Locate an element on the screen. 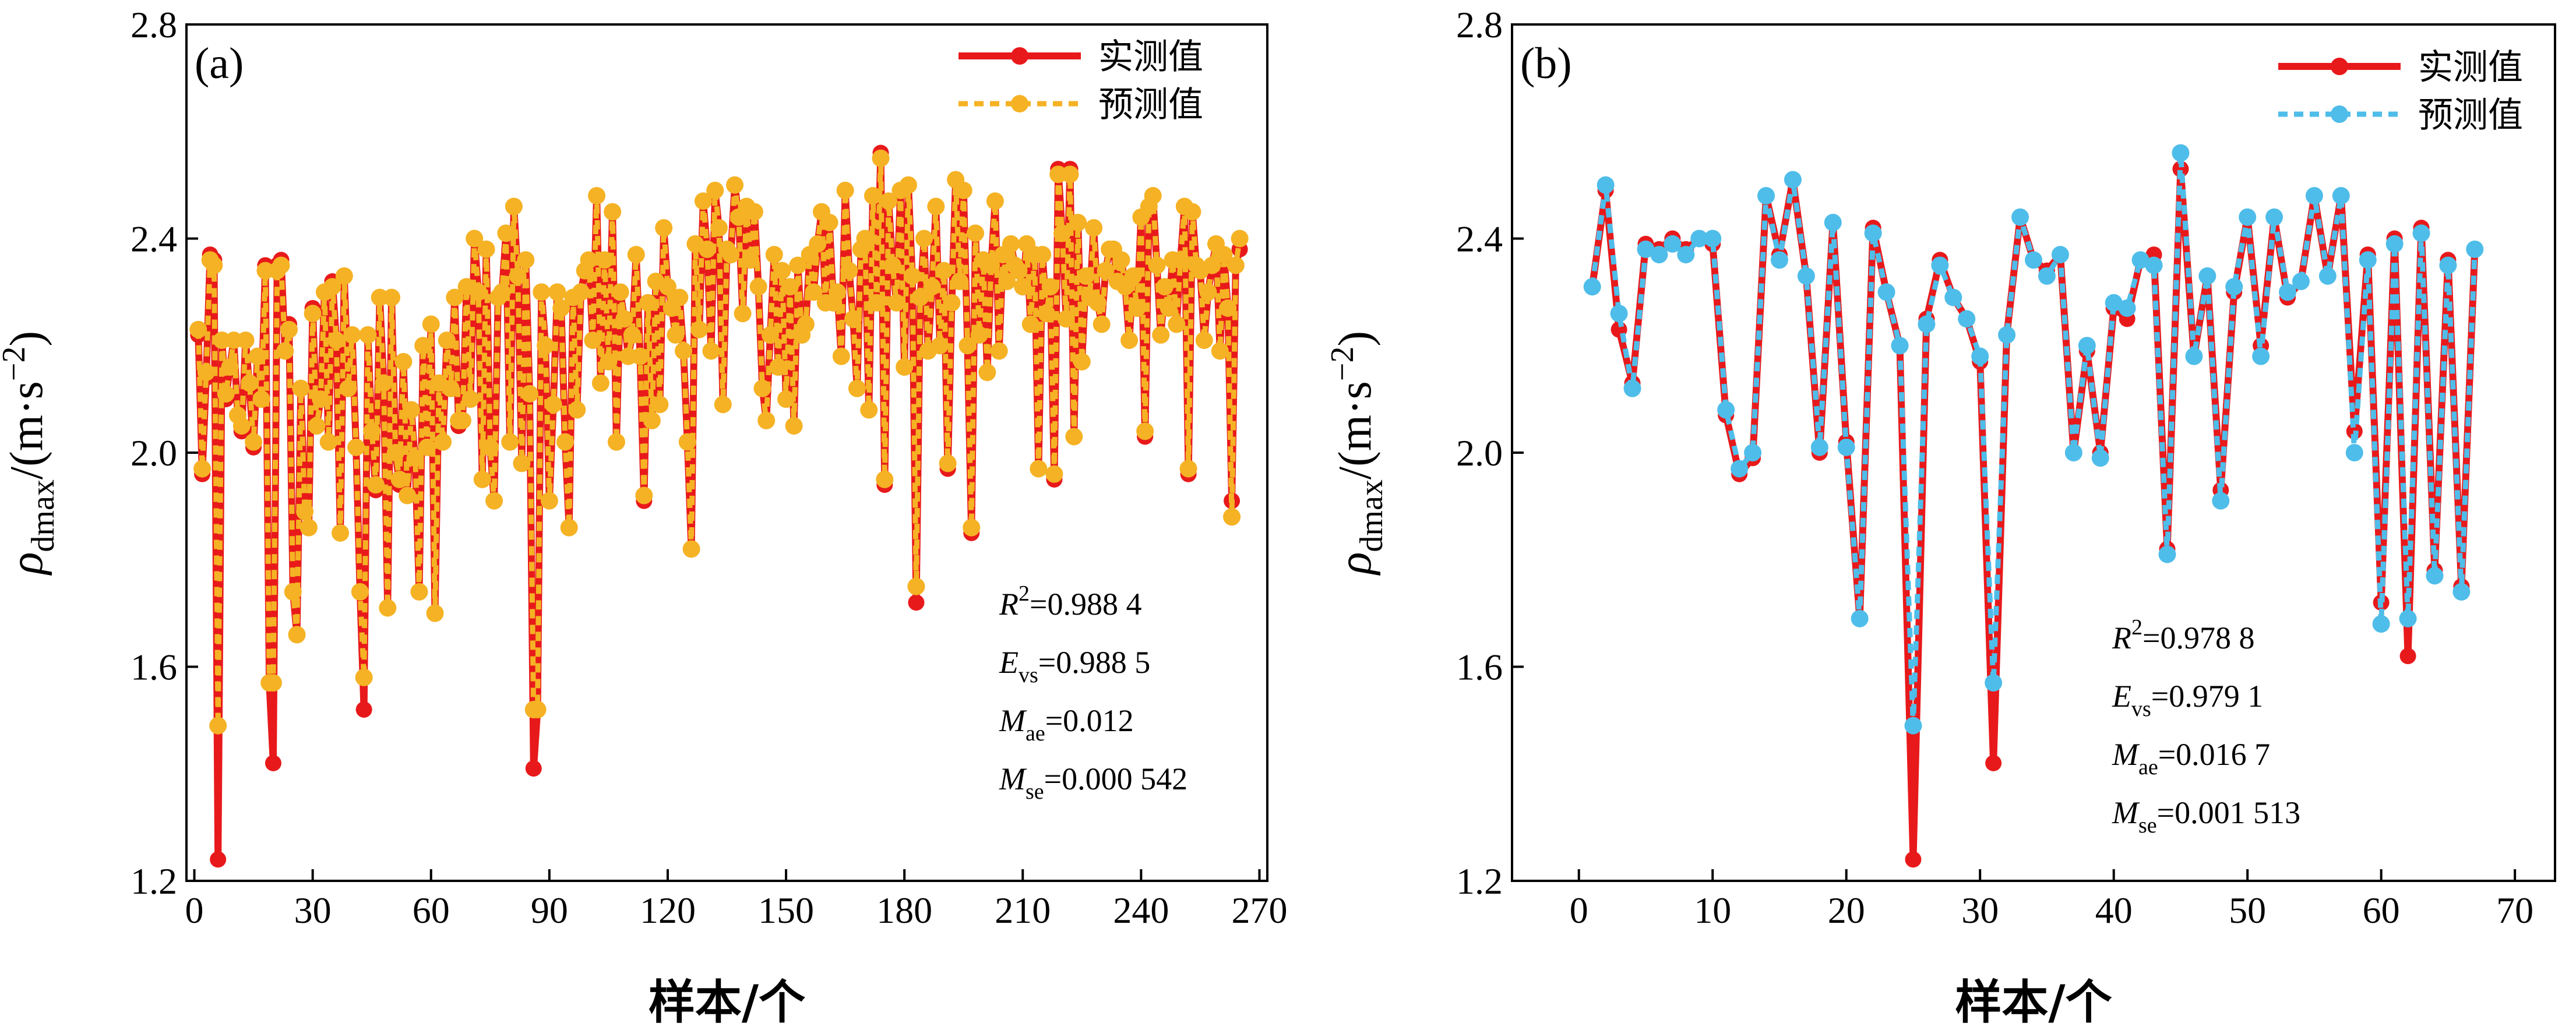 Image resolution: width=2576 pixels, height=1030 pixels. x-tick-label: 120 is located at coordinates (668, 911).